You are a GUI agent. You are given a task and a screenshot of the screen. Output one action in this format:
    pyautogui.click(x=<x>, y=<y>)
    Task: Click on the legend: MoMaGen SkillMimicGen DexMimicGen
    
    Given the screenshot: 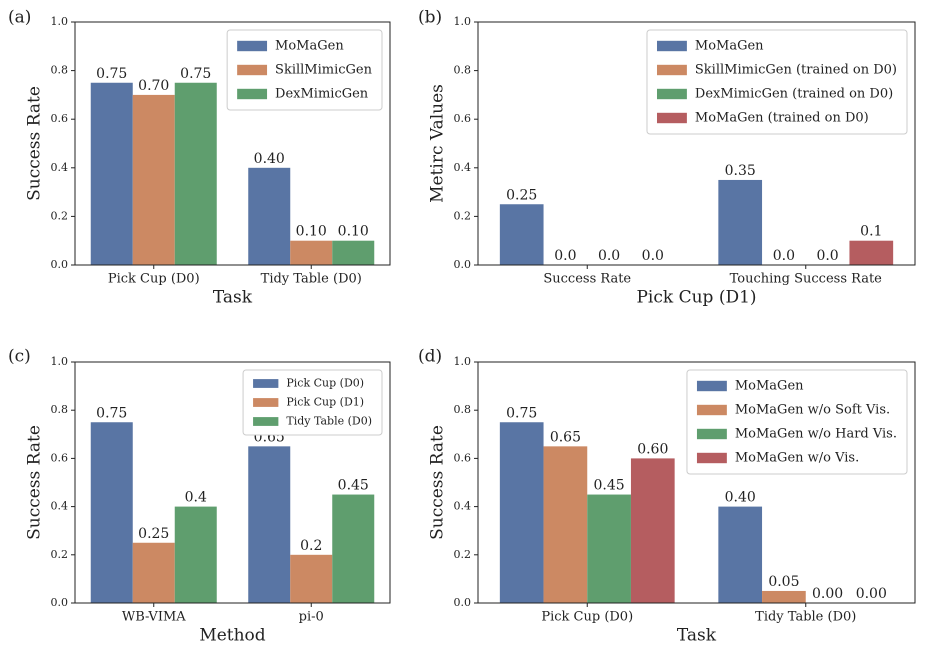 What is the action you would take?
    pyautogui.click(x=304, y=70)
    